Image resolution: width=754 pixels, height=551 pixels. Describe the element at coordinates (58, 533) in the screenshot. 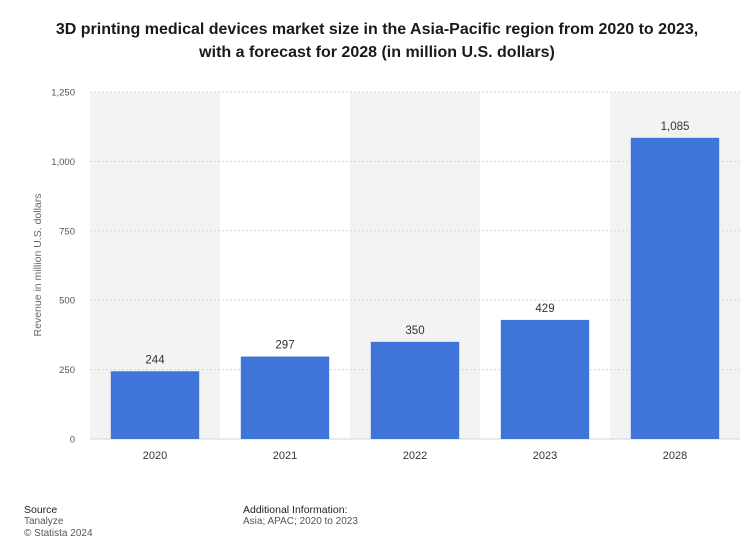

I see `copyright: © Statista 2024` at that location.